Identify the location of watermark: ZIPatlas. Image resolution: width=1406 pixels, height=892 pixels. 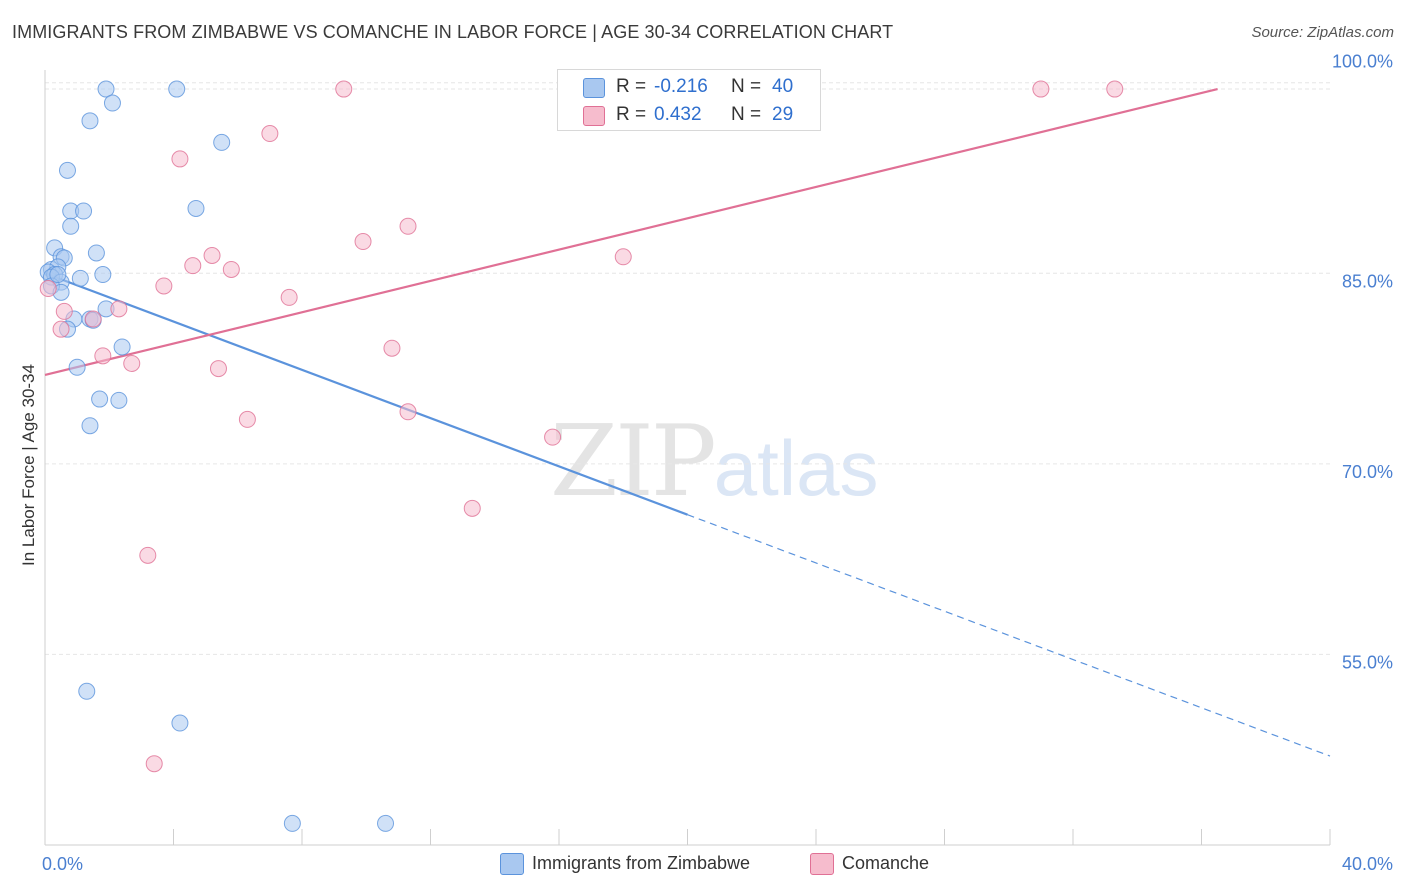
(714, 462).